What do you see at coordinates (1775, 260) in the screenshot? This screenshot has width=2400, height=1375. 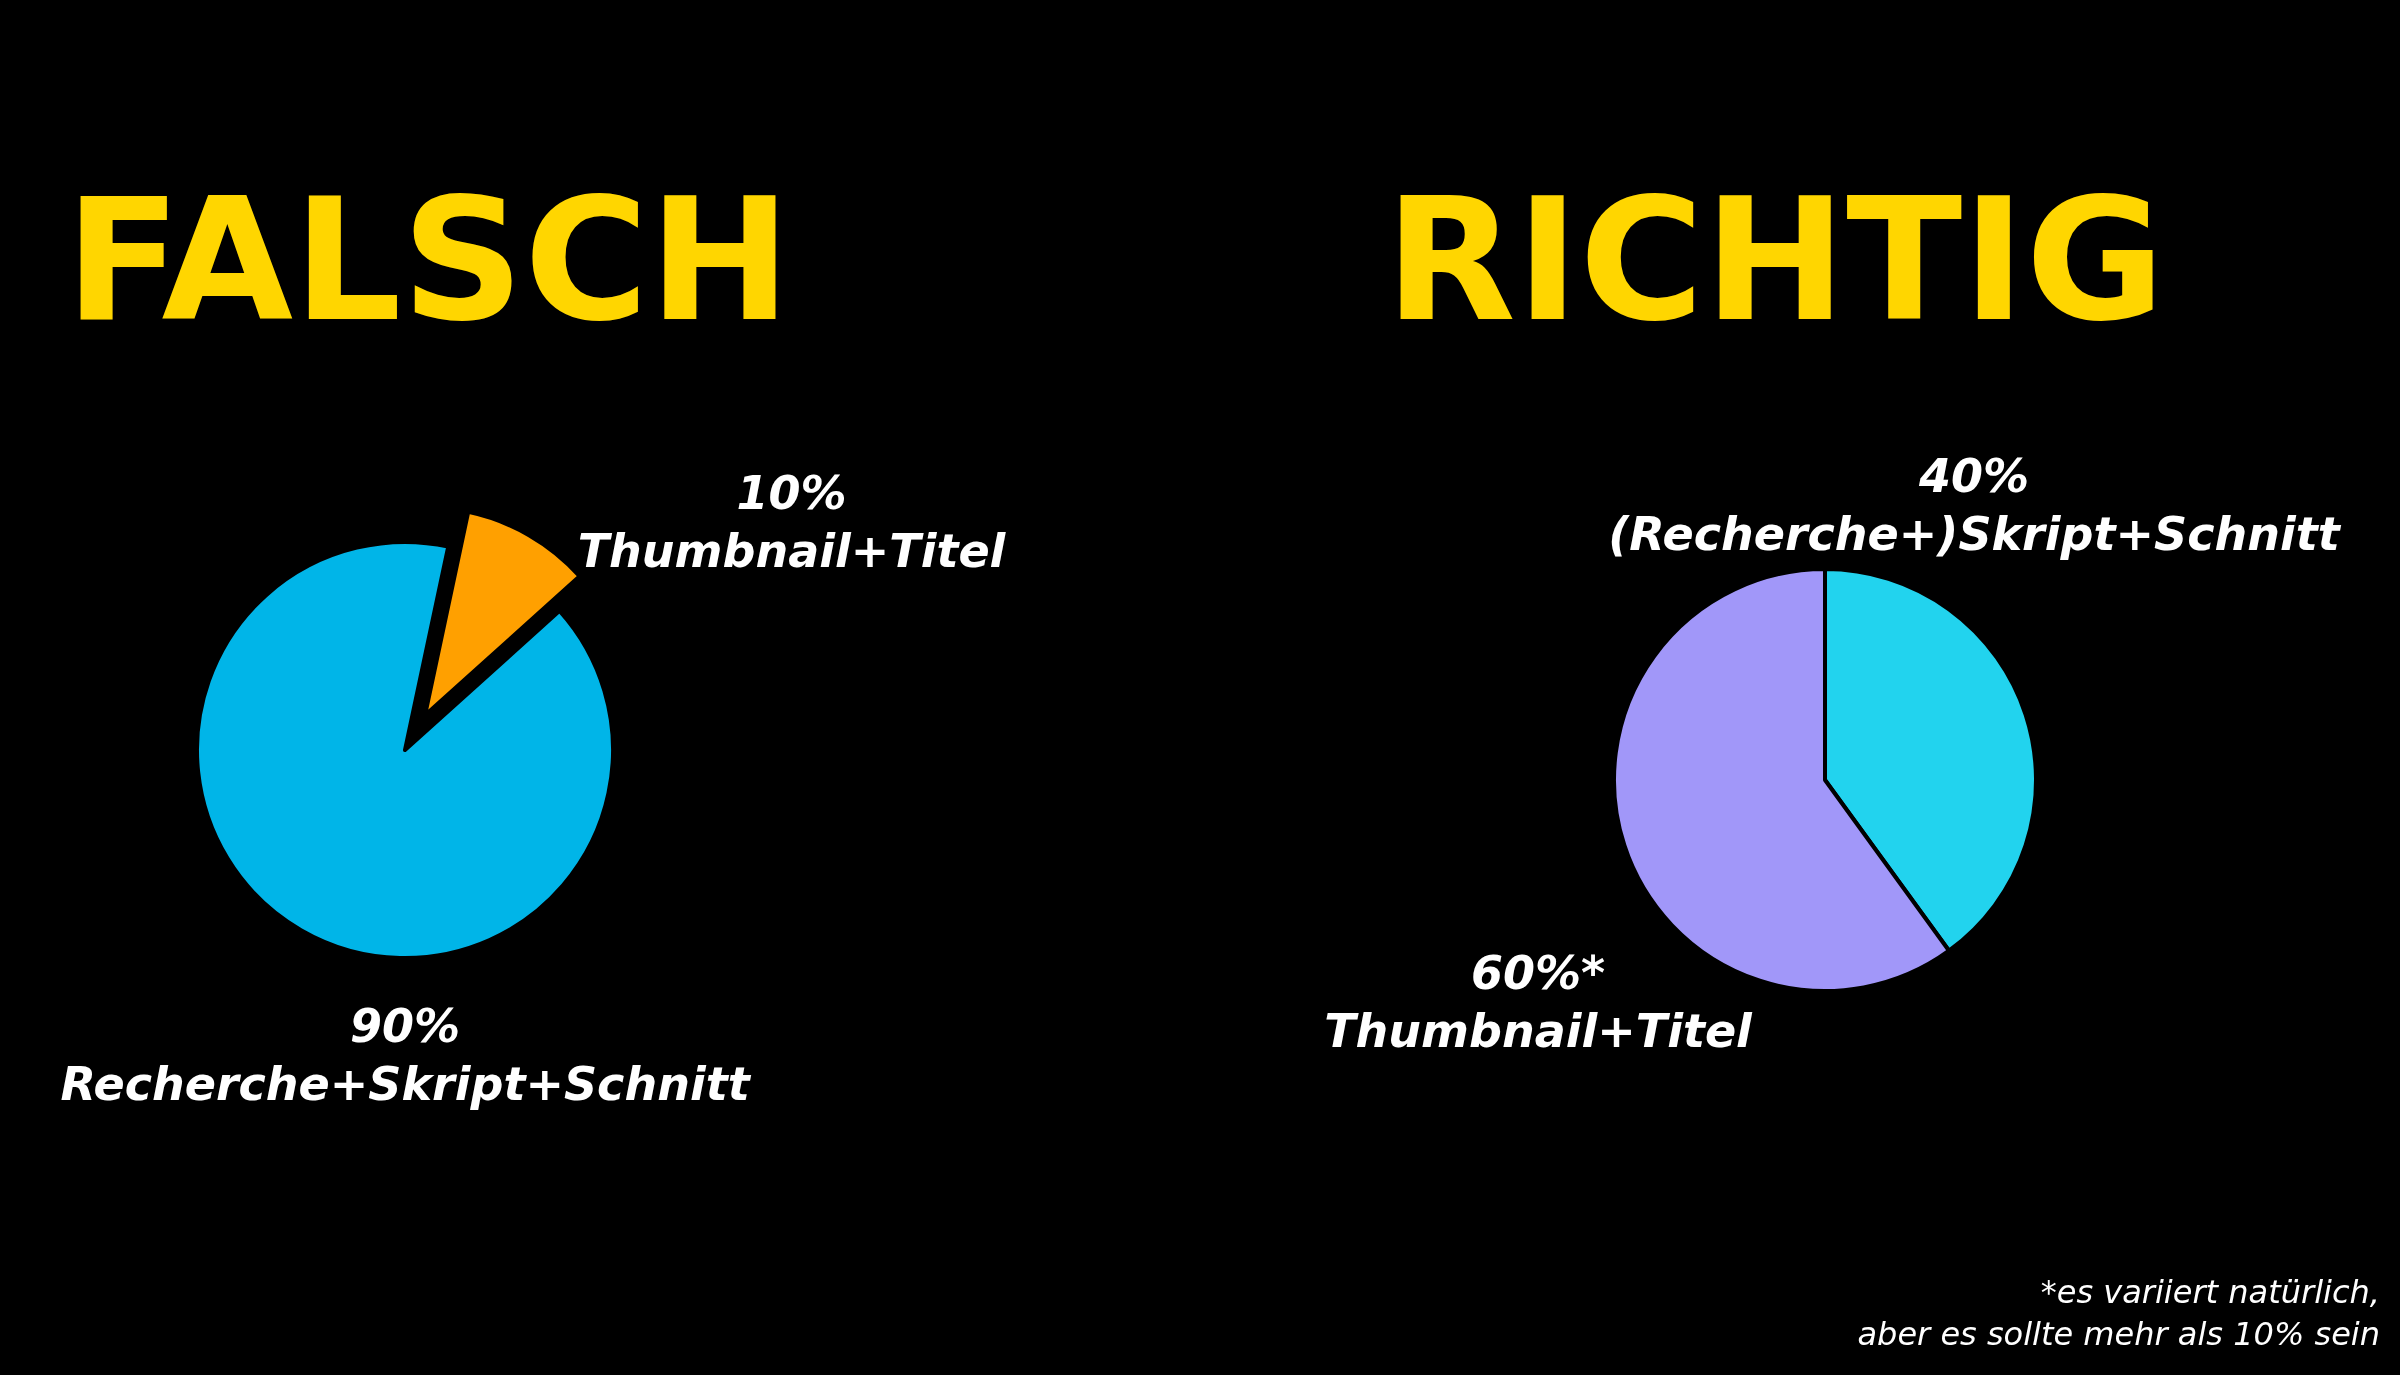 I see `chart-title: RICHTIG` at bounding box center [1775, 260].